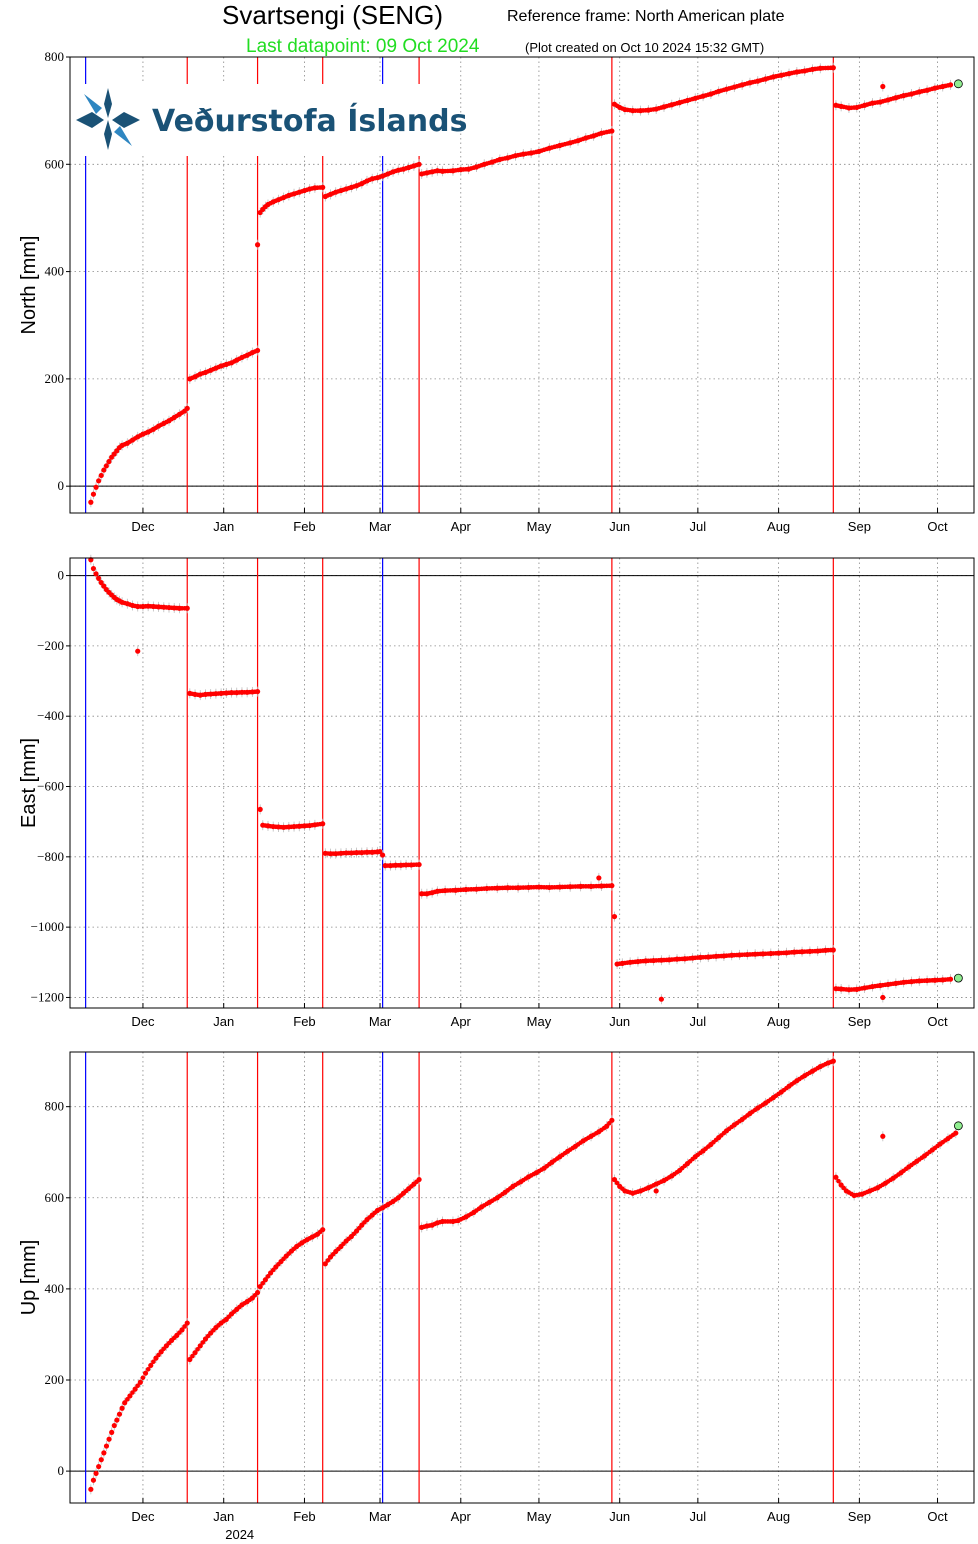 The height and width of the screenshot is (1544, 978). What do you see at coordinates (646, 16) in the screenshot?
I see `reference-frame-label: Reference frame: North American plate` at bounding box center [646, 16].